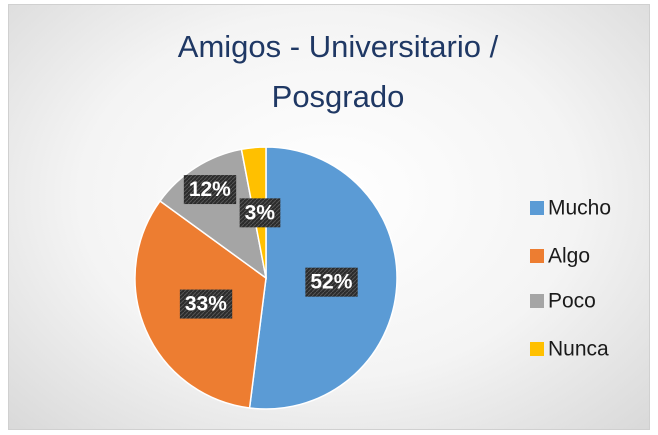 The height and width of the screenshot is (435, 658). I want to click on chart-title: Amigos - Universitario / Posgrado, so click(338, 71).